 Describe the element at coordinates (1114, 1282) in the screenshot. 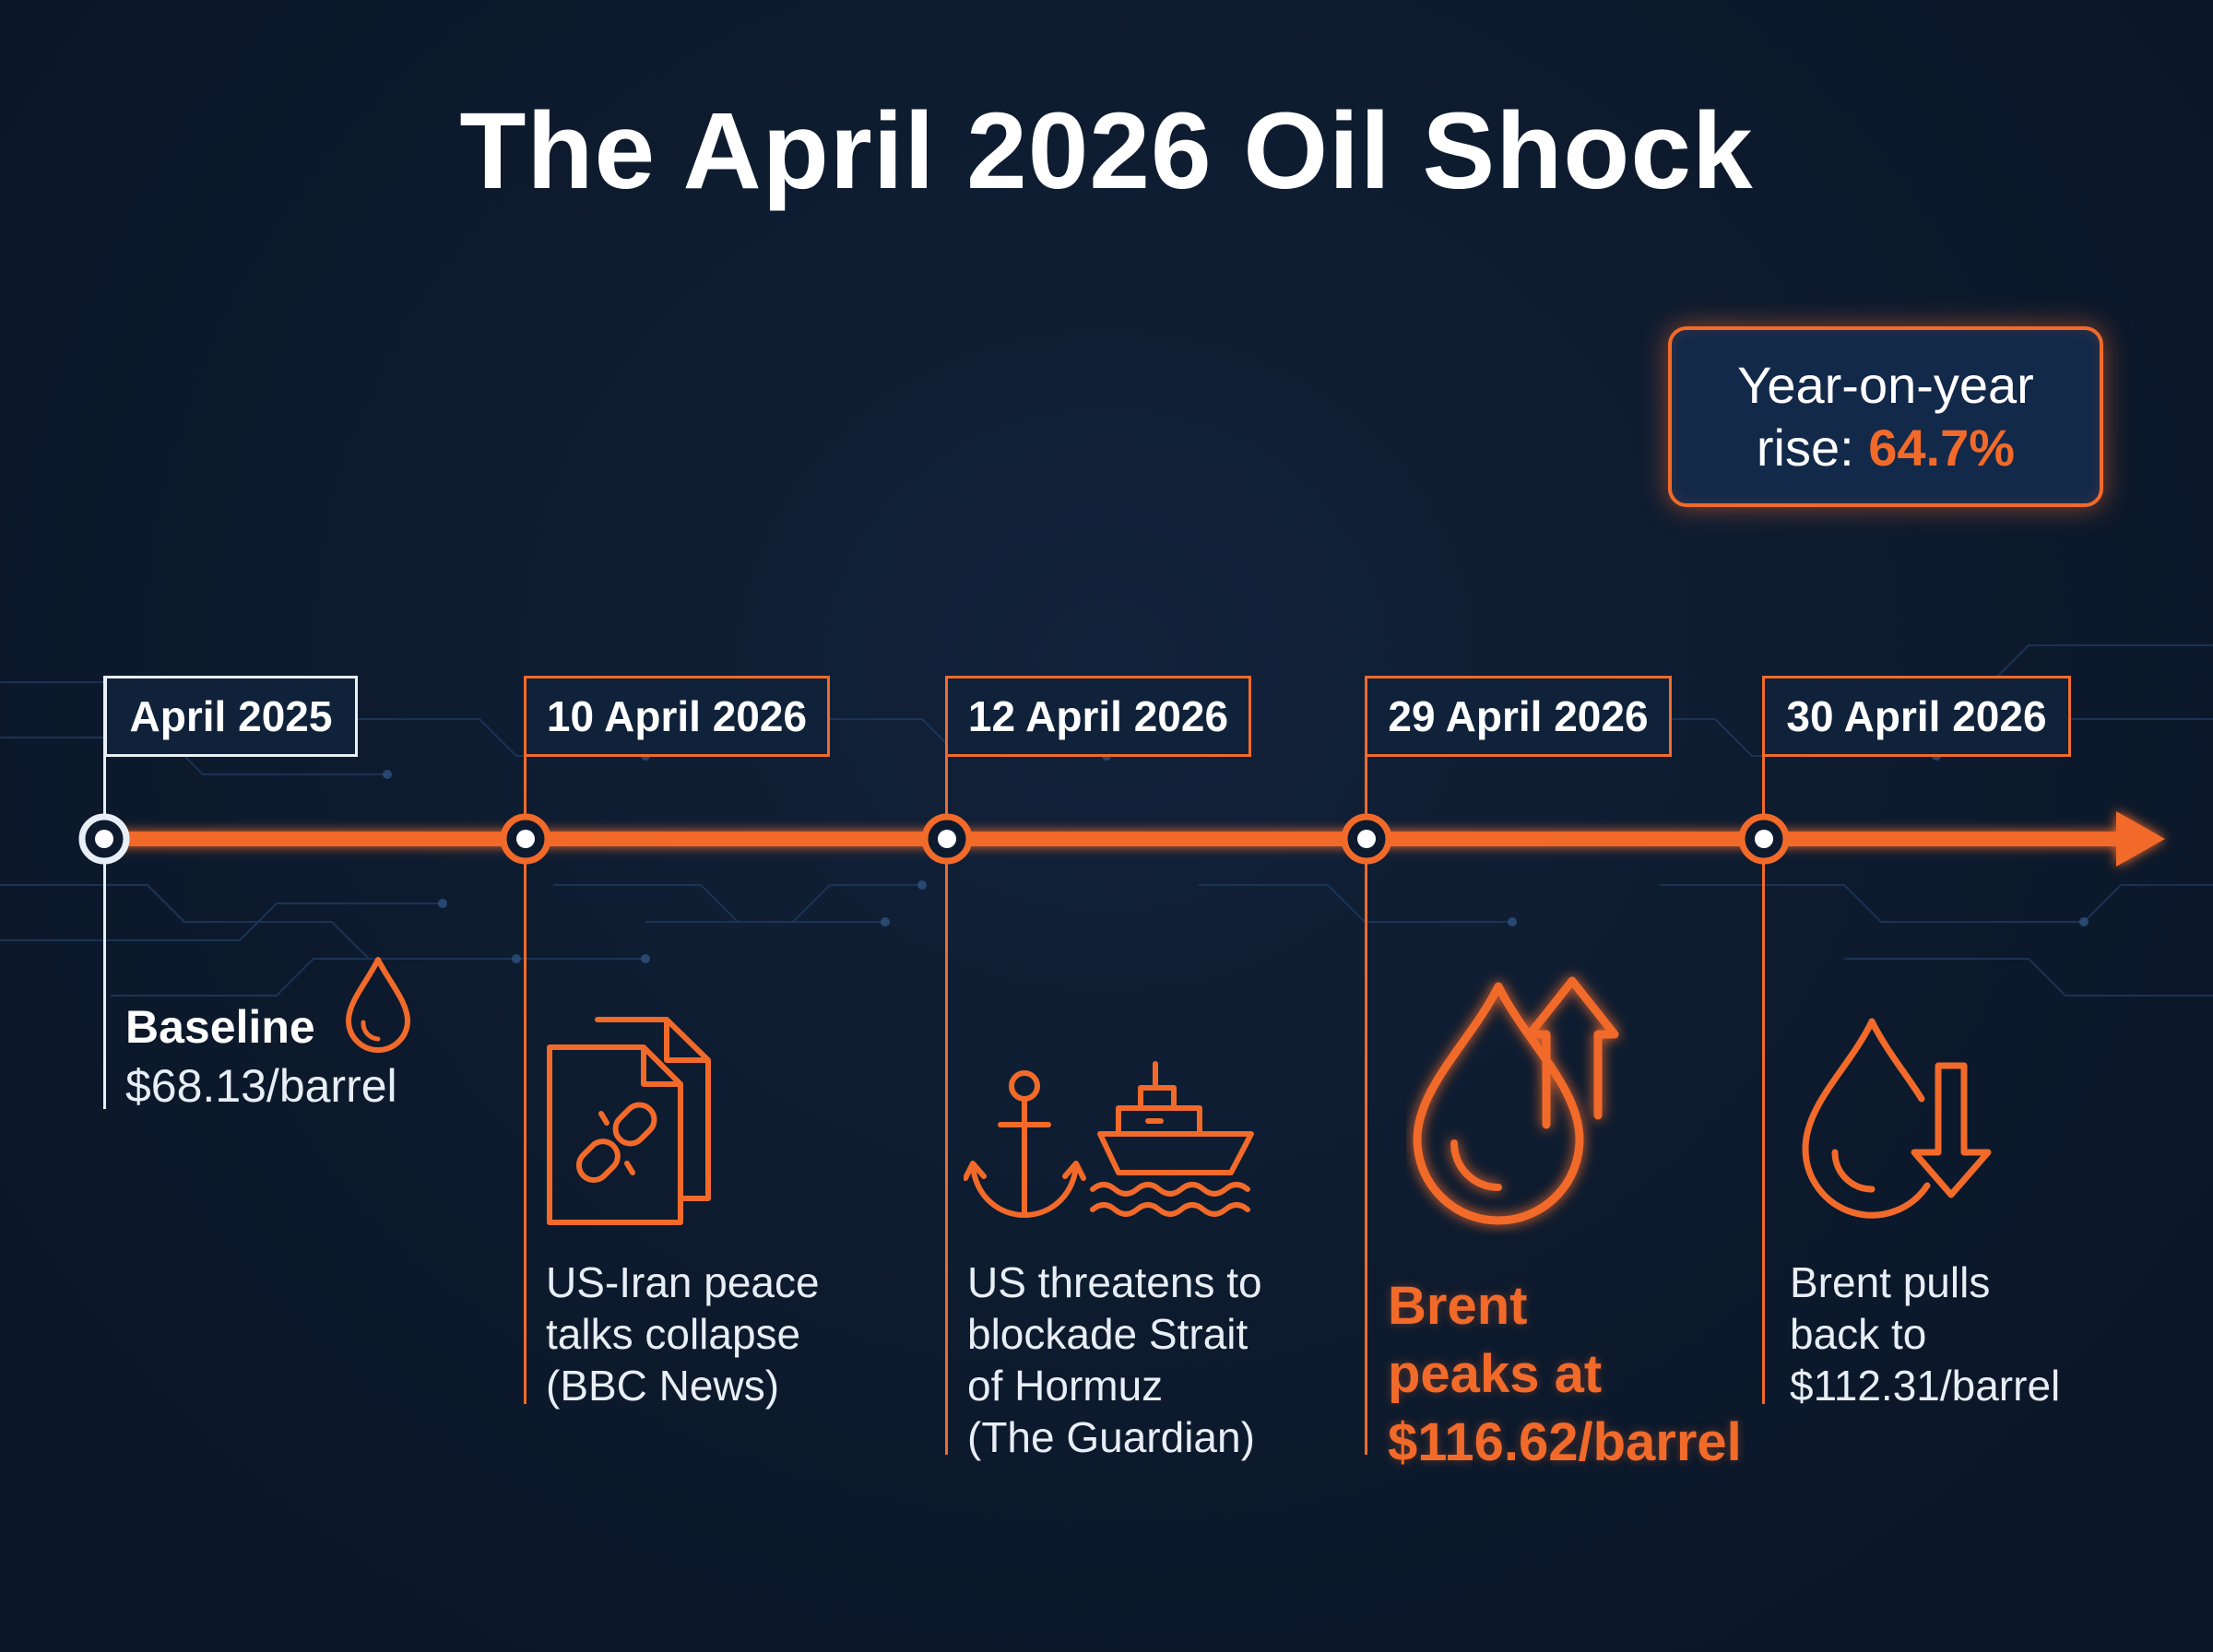

I see `event-3-line-1: US threatens to` at that location.